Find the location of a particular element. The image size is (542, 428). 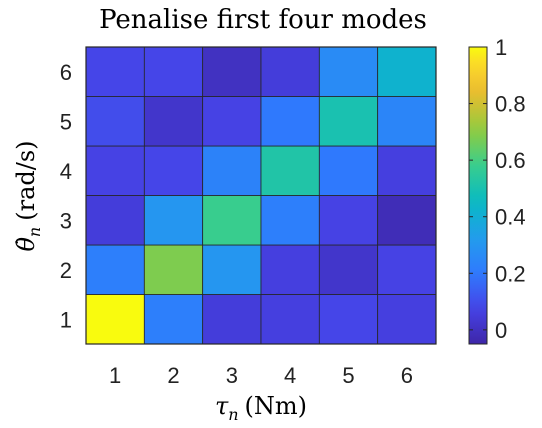

x-tick-labels: 1 2 3 4 5 6 is located at coordinates (261, 375).